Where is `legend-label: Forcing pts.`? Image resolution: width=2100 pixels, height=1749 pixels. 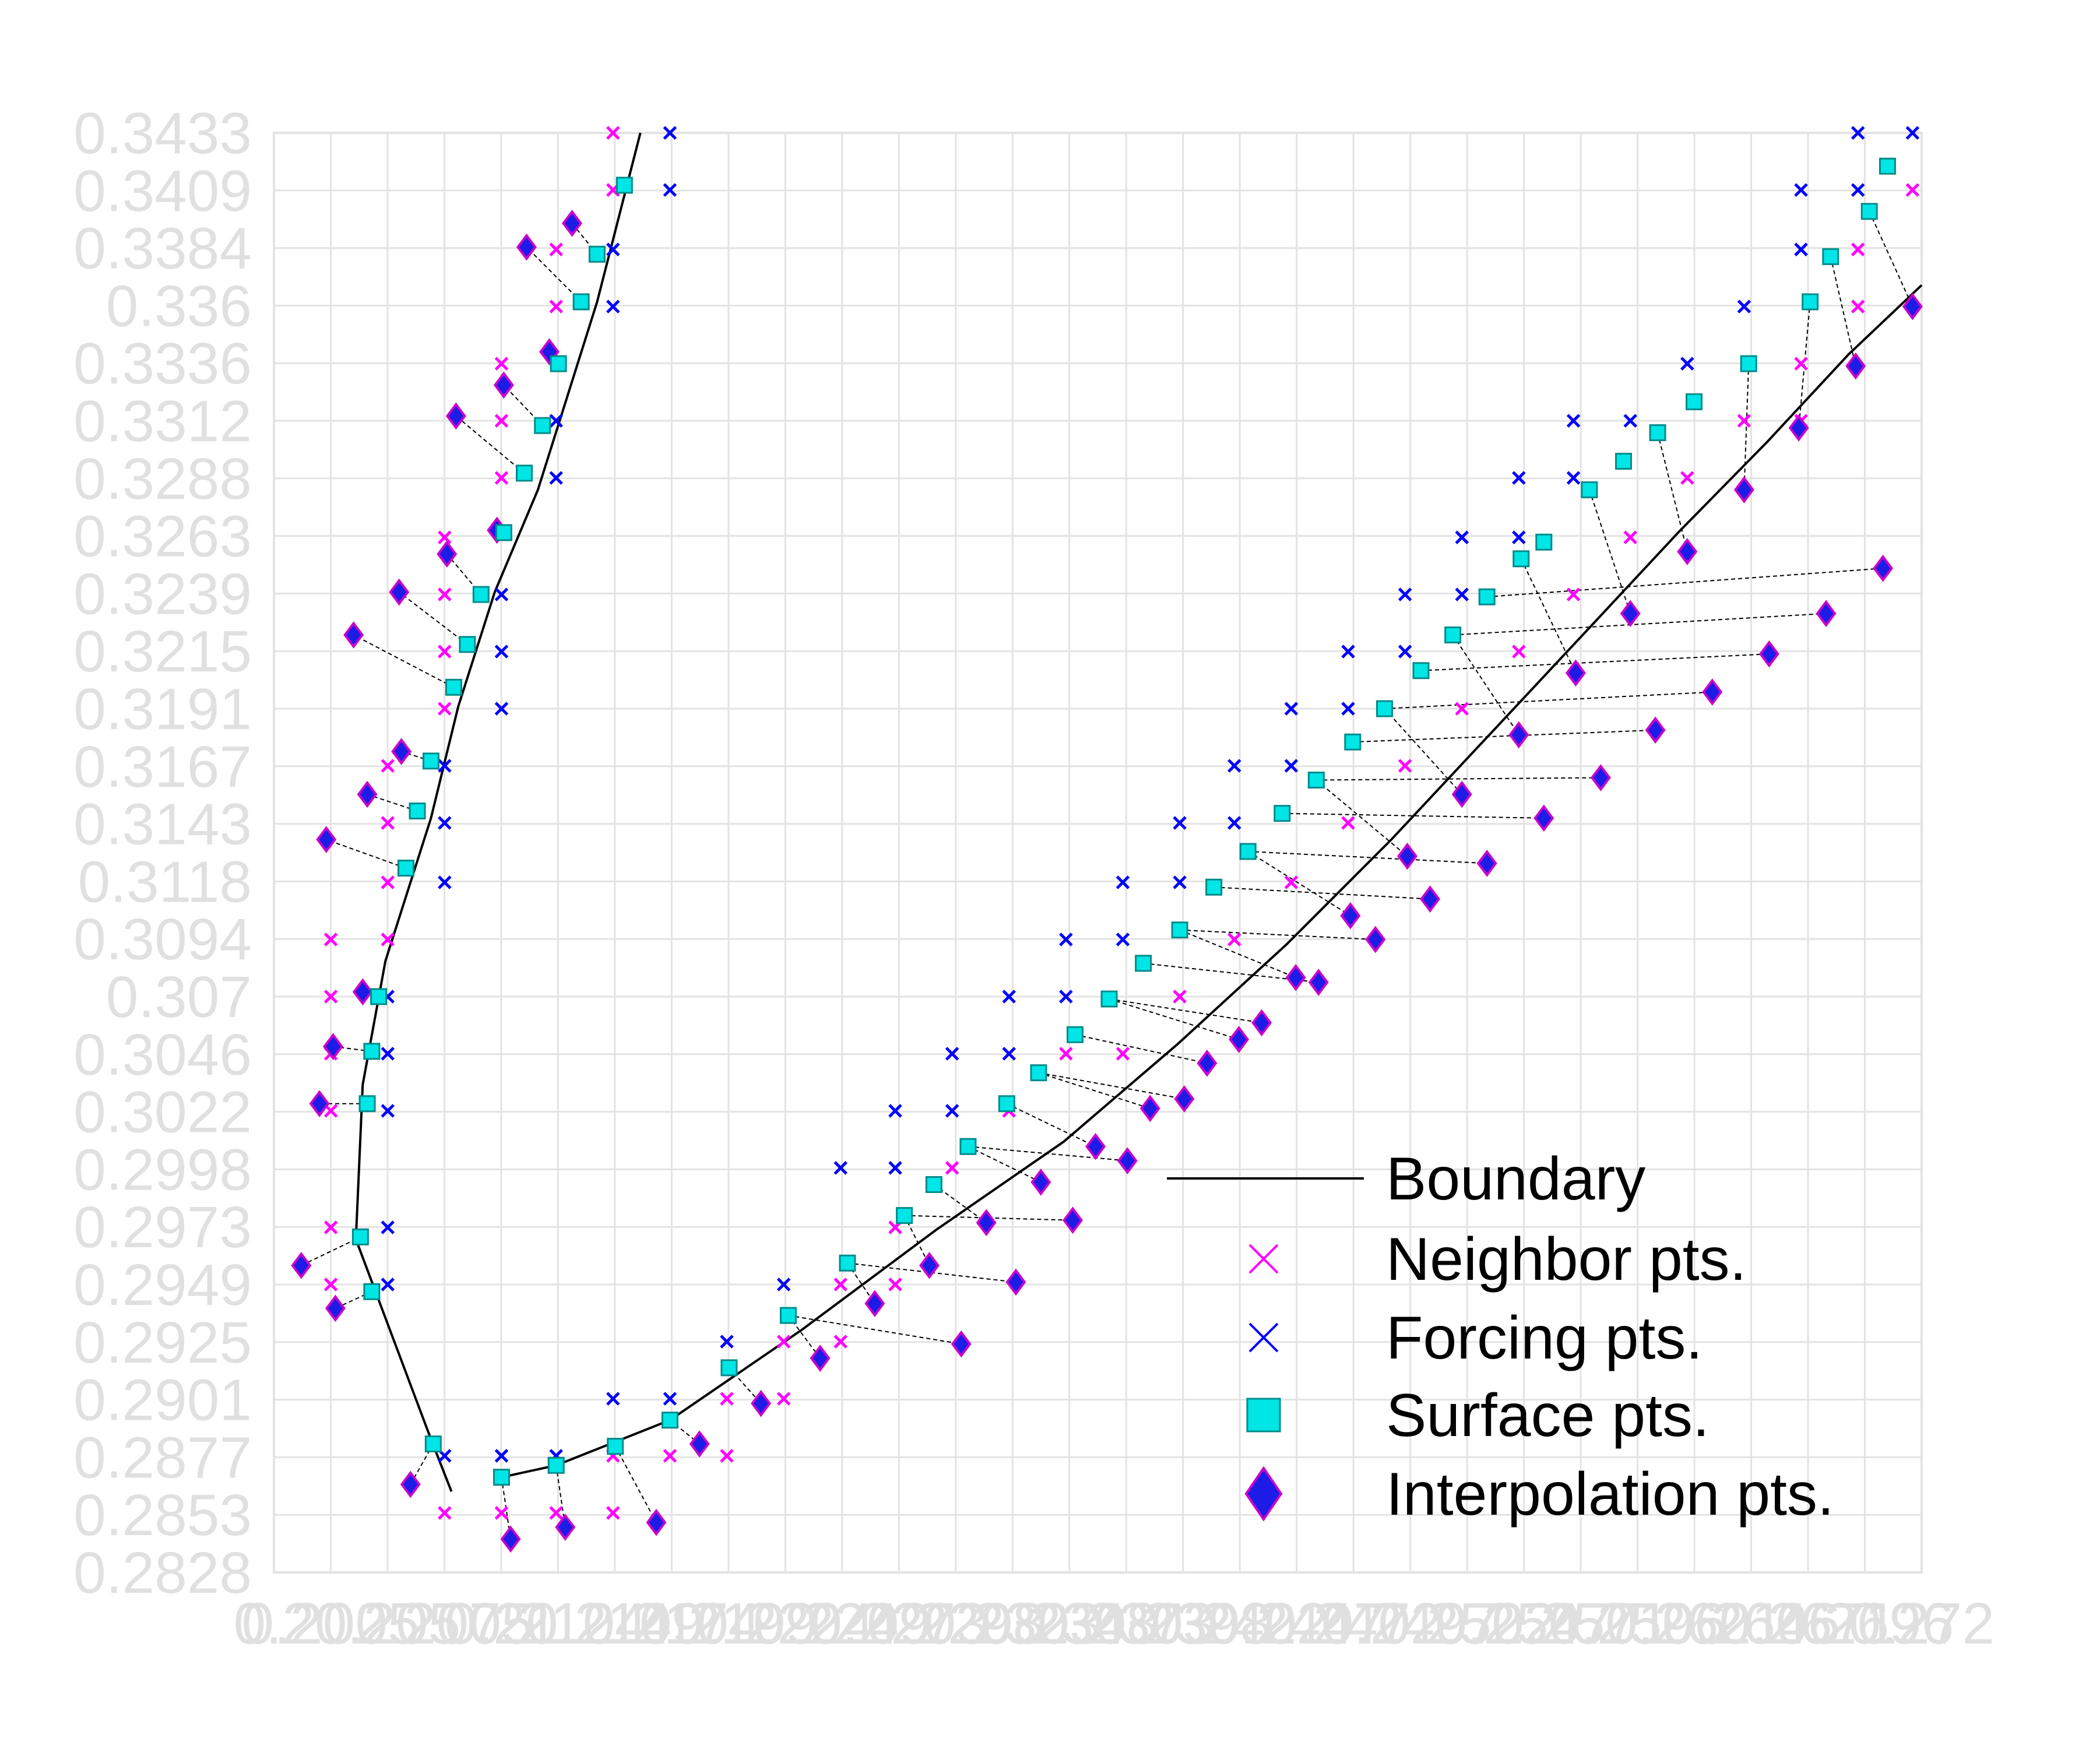
legend-label: Forcing pts. is located at coordinates (1544, 1338).